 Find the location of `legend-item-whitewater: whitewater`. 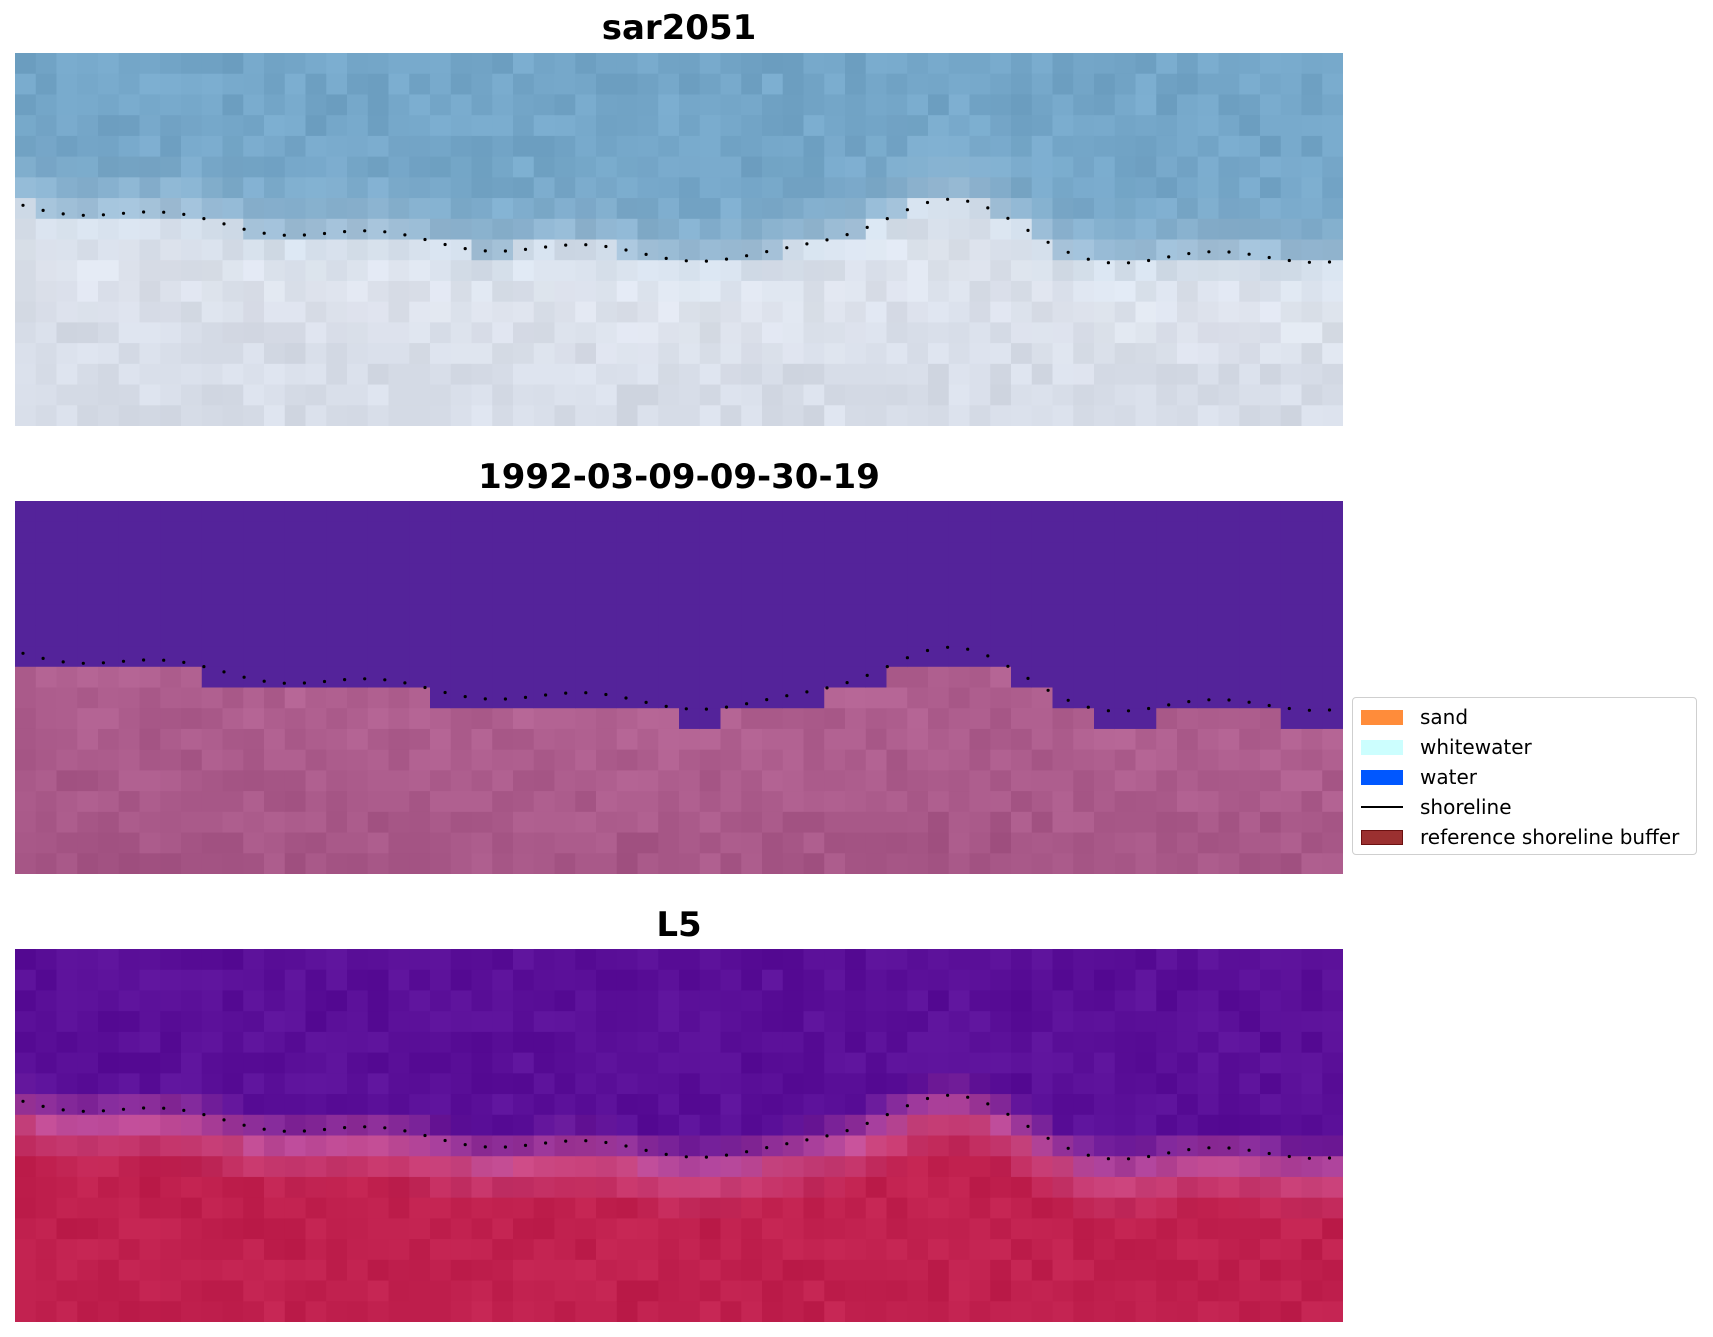

legend-item-whitewater: whitewater is located at coordinates (1446, 747).